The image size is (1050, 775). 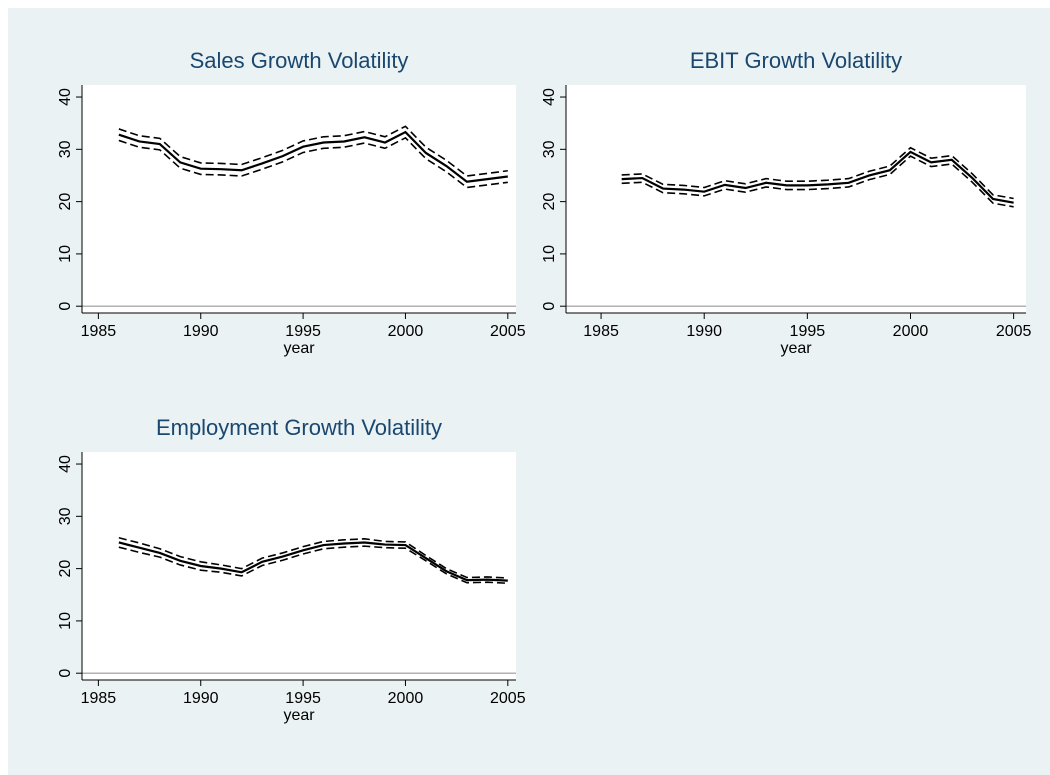 I want to click on chart-title: EBIT Growth Volatility, so click(x=796, y=60).